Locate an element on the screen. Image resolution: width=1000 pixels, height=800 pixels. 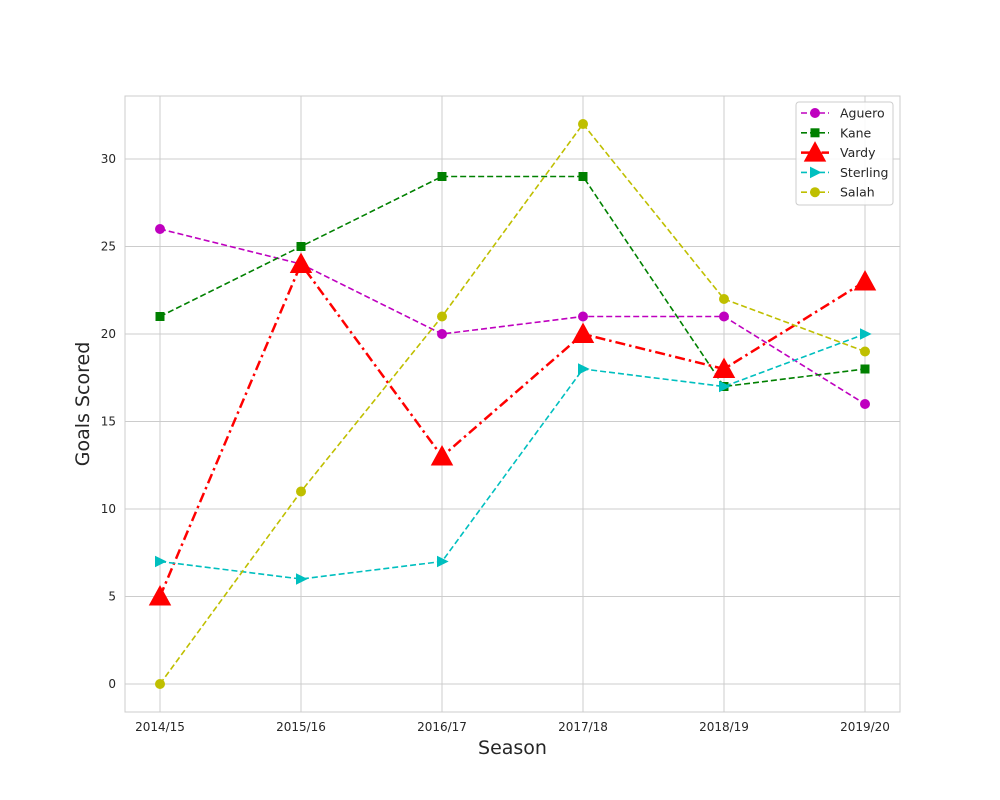
x-tick-label: 2014/15 is located at coordinates (160, 727).